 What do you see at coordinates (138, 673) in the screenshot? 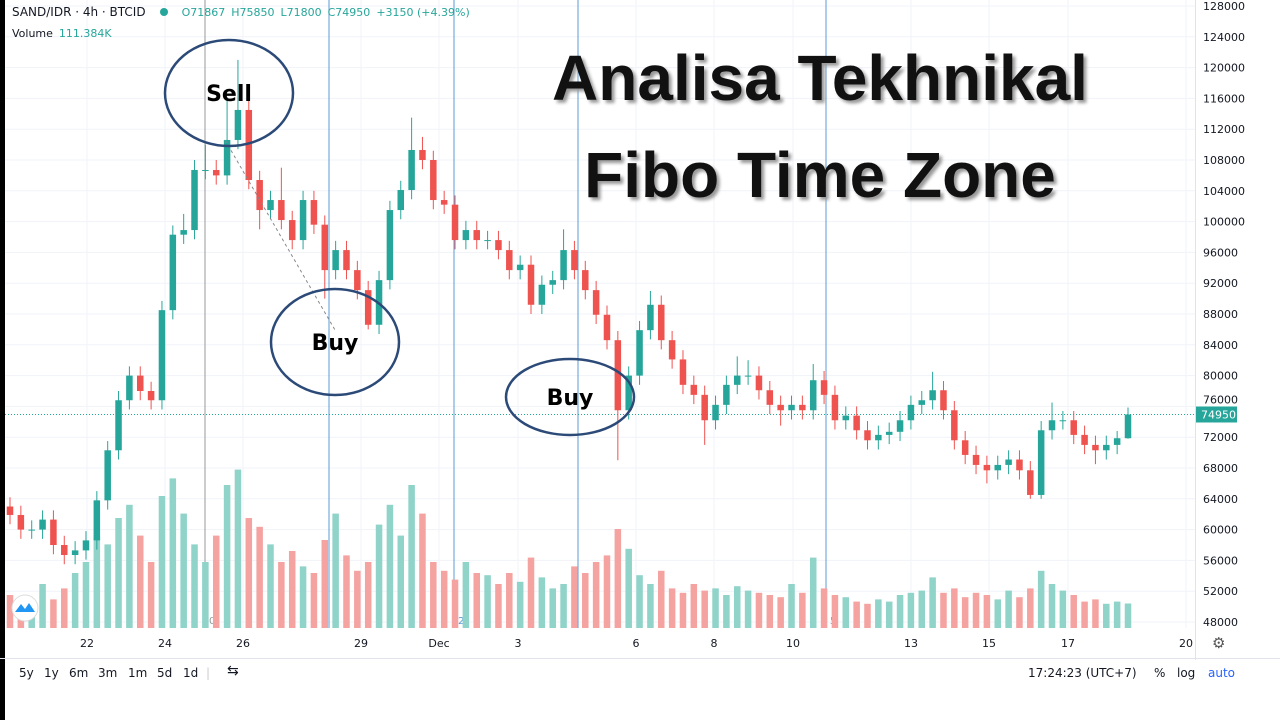
I see `range-1m: 1m` at bounding box center [138, 673].